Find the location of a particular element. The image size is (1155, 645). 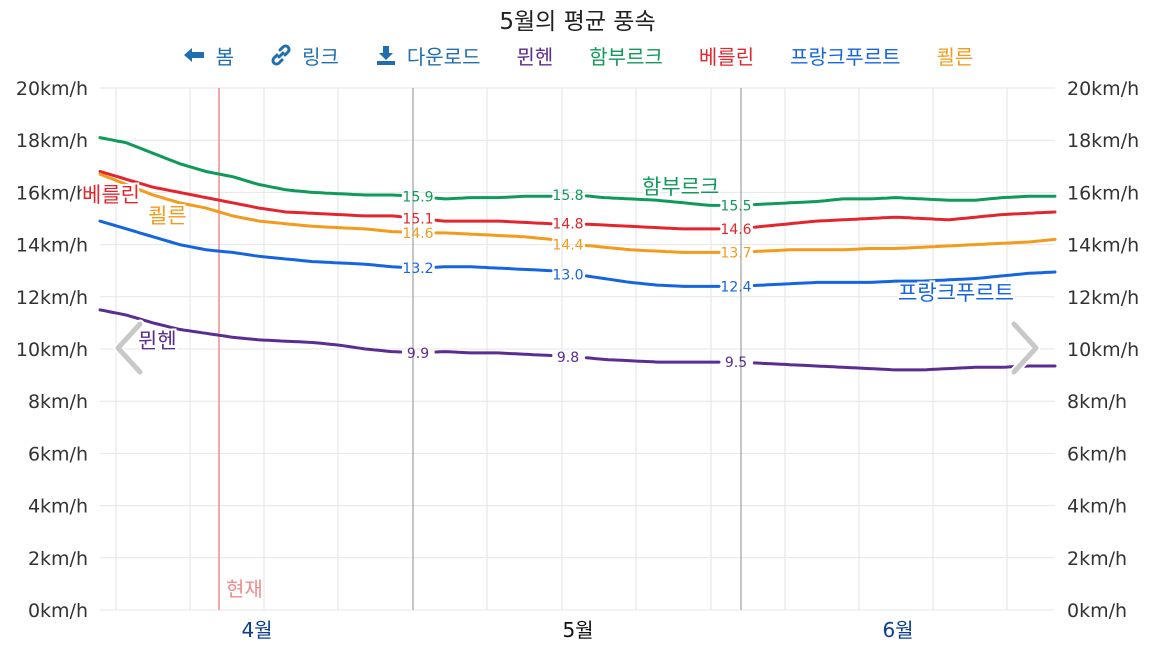

data-label-cologne: 14.6 is located at coordinates (417, 234).